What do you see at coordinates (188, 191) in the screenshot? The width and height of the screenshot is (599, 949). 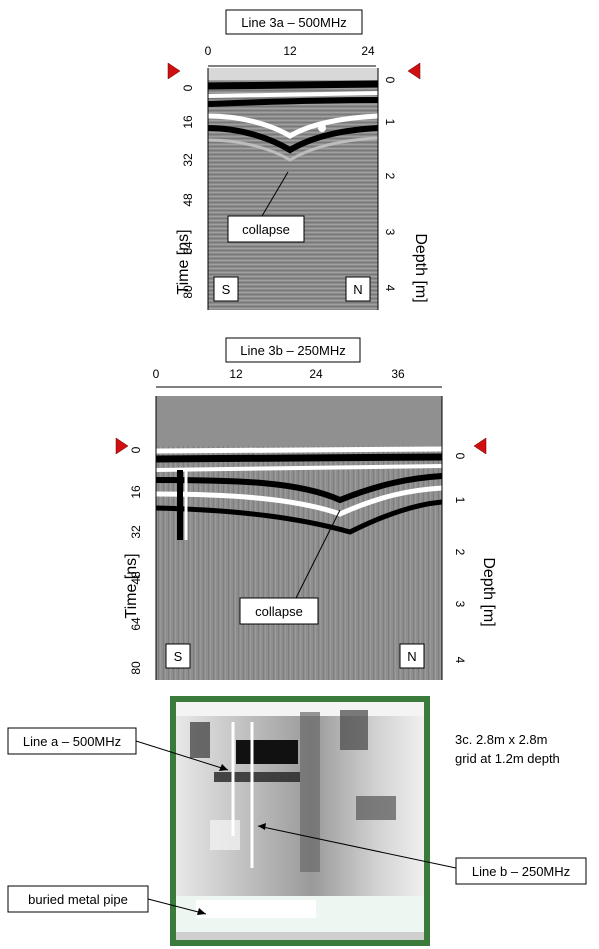 I see `panel-a-time-ticks: 0 16 32 48 64 80` at bounding box center [188, 191].